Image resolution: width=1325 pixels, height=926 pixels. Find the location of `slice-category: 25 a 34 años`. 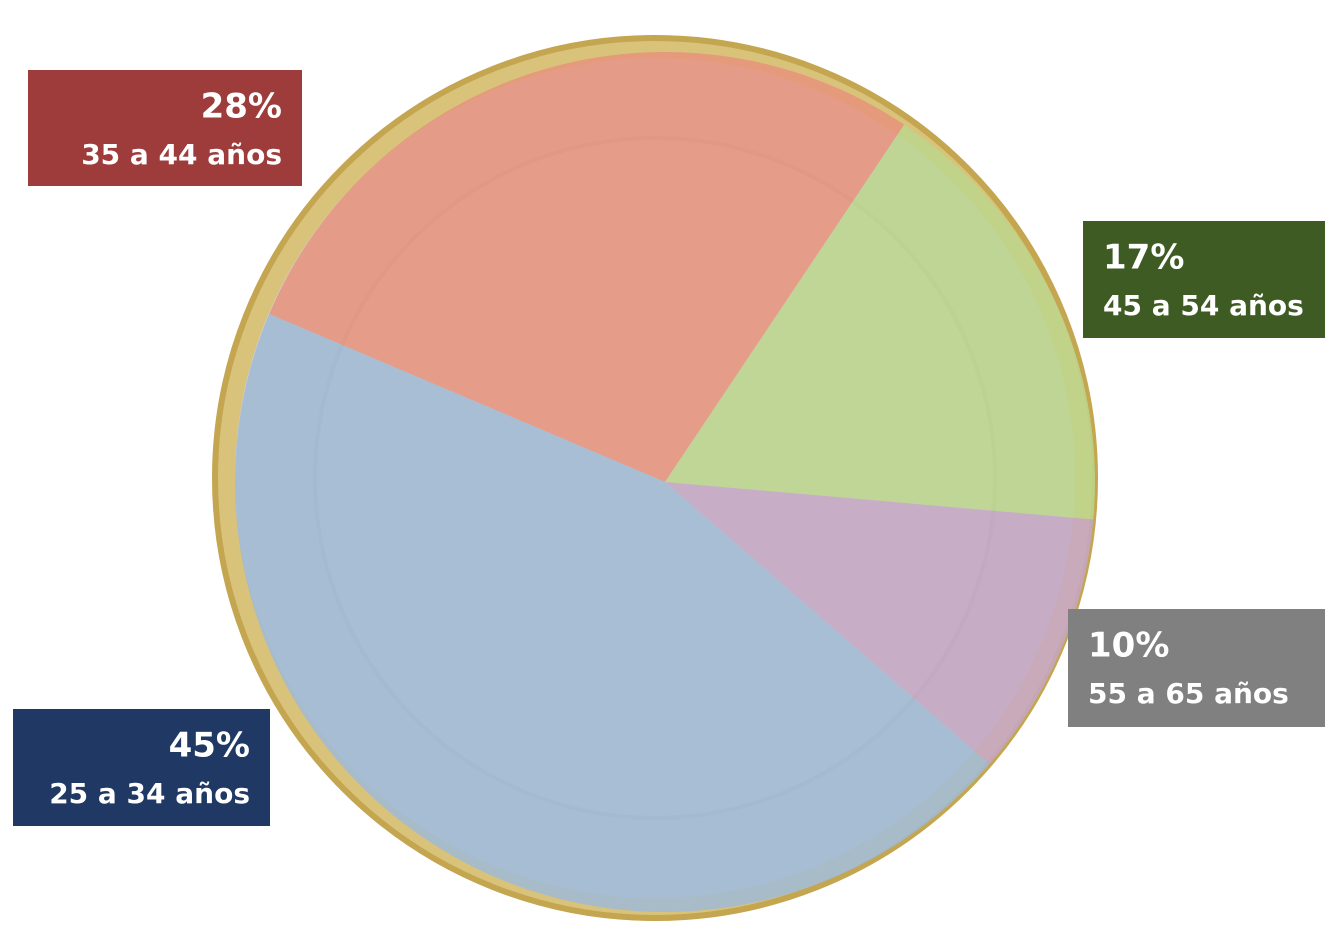

slice-category: 25 a 34 años is located at coordinates (149, 793).